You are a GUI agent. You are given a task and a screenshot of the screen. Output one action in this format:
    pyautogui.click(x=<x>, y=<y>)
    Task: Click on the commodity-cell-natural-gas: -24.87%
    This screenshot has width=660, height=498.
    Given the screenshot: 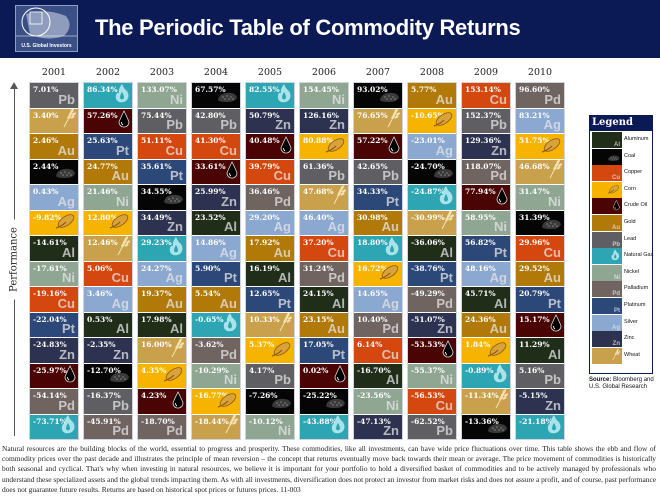 What is the action you would take?
    pyautogui.click(x=432, y=197)
    